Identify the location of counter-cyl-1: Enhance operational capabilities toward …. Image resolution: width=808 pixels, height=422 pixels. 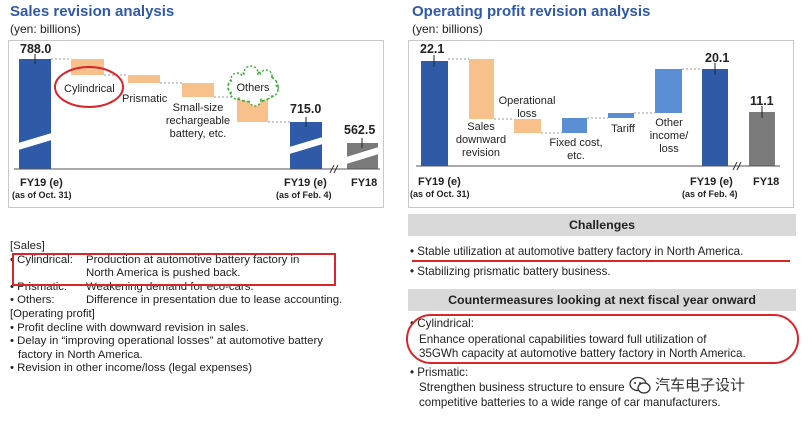
(563, 339).